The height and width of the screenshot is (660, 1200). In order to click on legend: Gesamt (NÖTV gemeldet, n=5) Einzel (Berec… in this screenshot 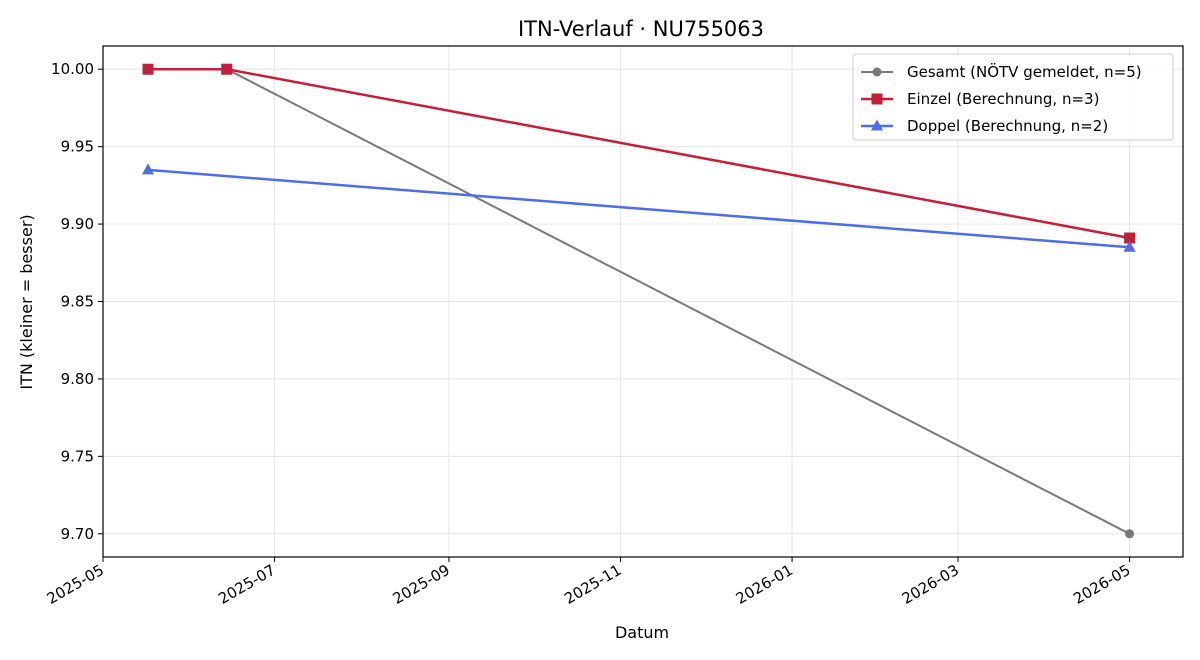, I will do `click(1013, 97)`.